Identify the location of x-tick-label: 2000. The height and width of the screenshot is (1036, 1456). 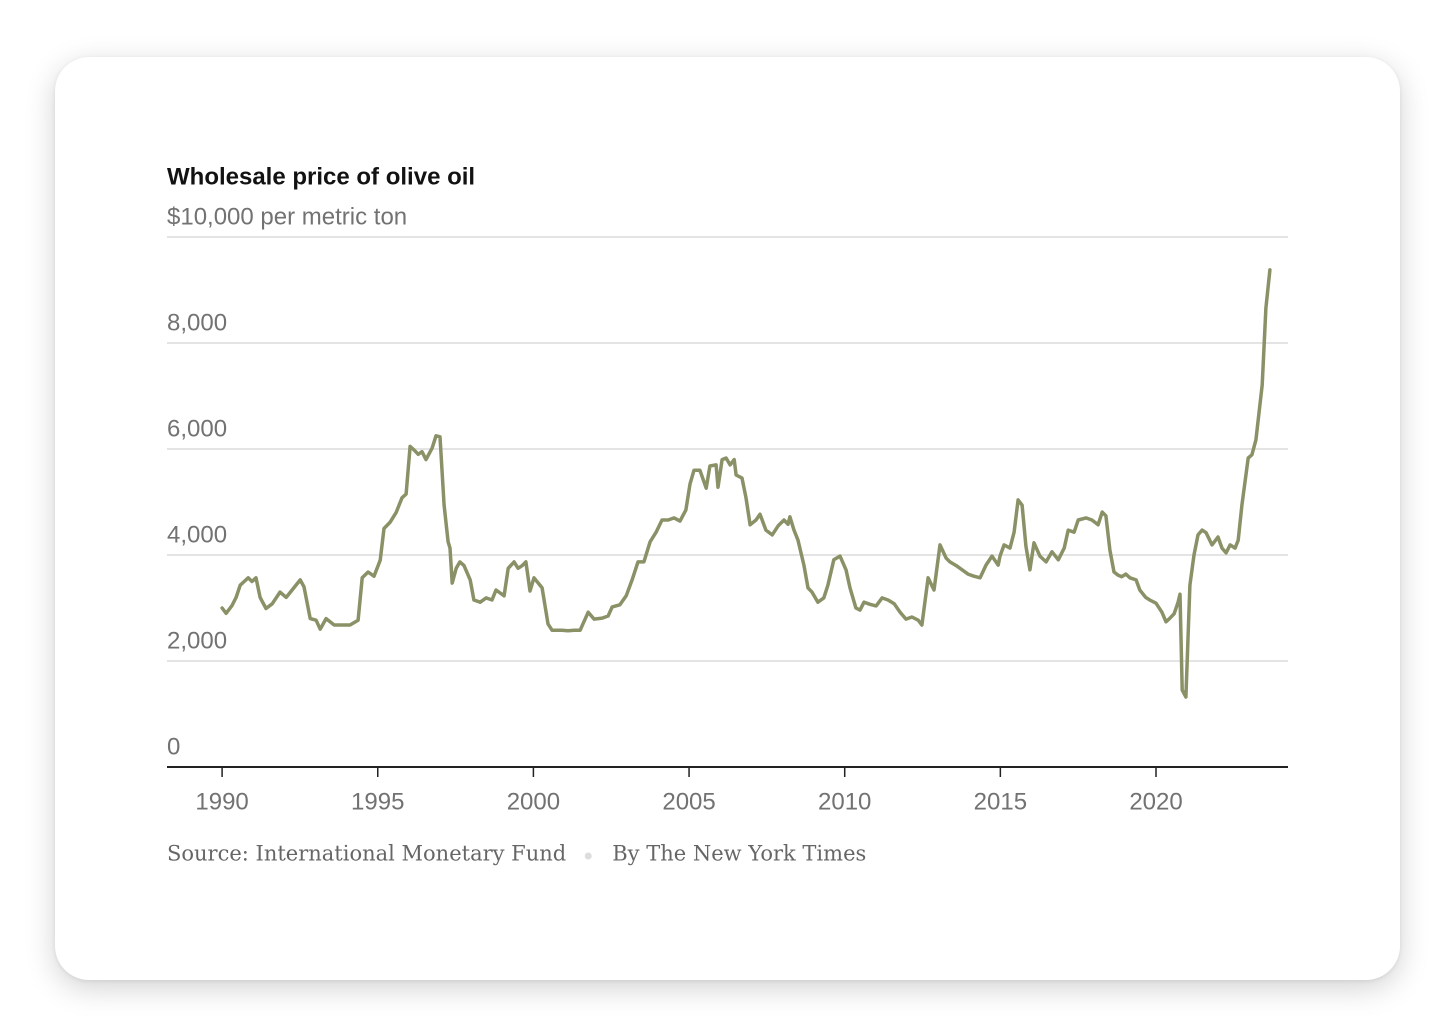
(533, 801).